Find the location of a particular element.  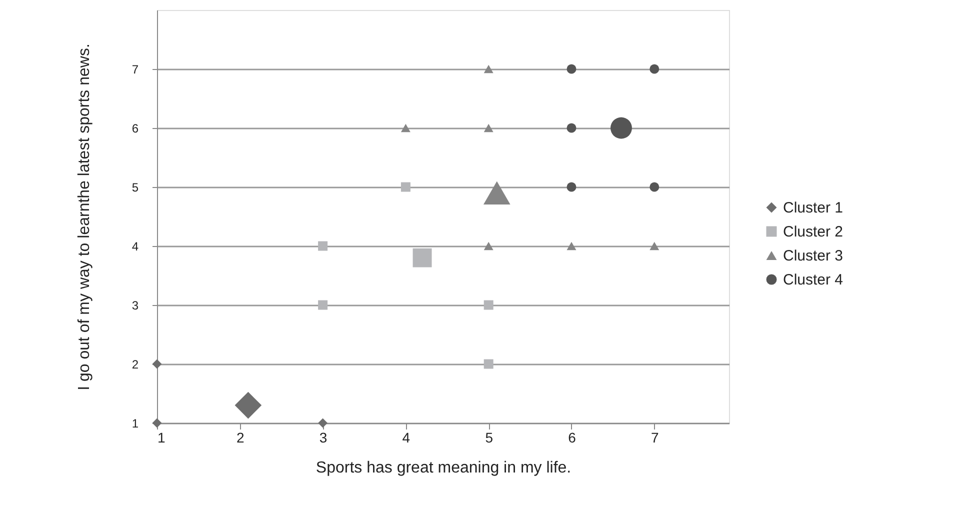

x-tick-label: 3 is located at coordinates (323, 438).